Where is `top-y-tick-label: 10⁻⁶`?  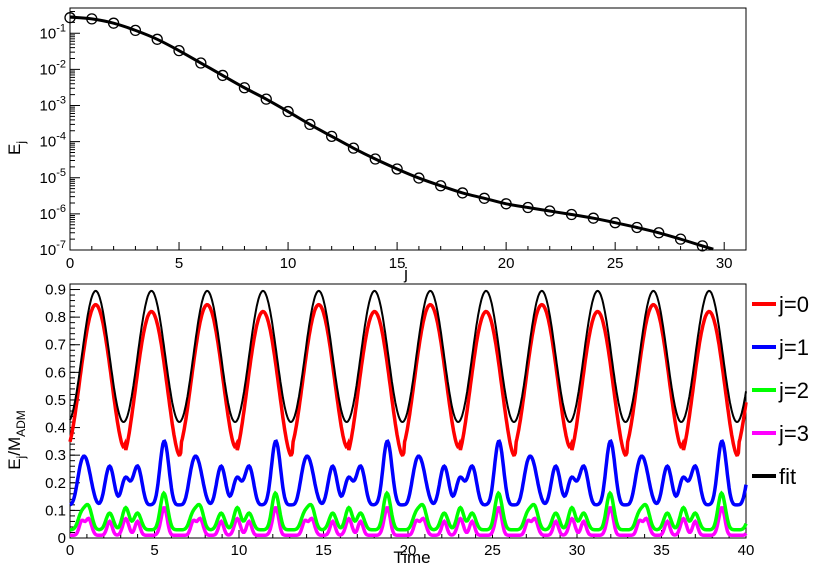 top-y-tick-label: 10⁻⁶ is located at coordinates (53, 213).